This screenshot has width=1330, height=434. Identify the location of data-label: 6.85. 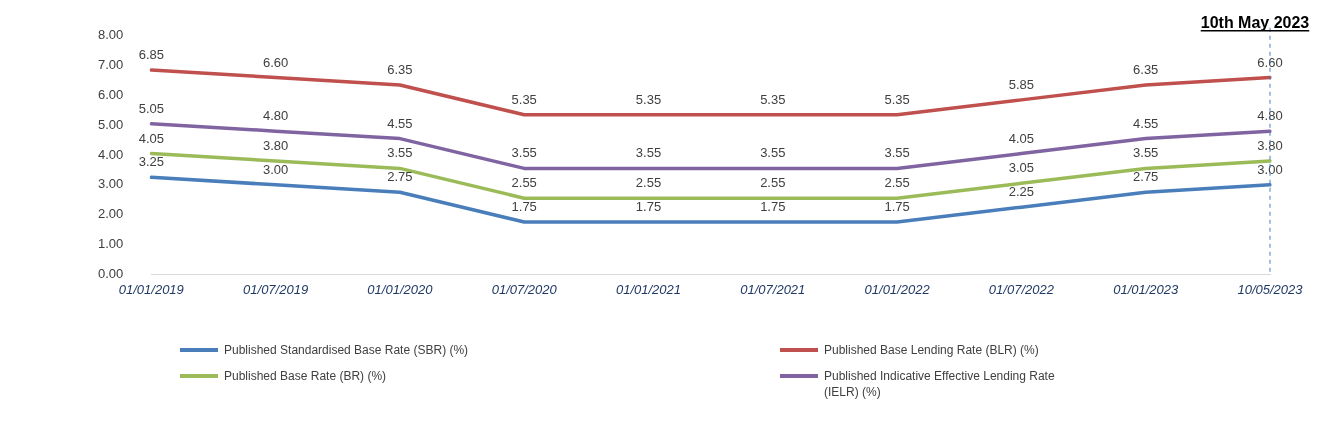
(151, 55).